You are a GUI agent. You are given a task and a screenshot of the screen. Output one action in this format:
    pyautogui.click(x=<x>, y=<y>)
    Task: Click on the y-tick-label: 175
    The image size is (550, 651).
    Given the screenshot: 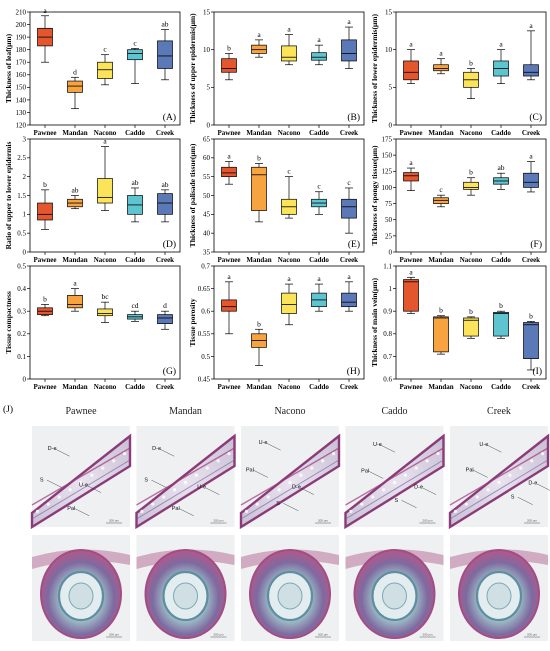 What is the action you would take?
    pyautogui.click(x=387, y=139)
    